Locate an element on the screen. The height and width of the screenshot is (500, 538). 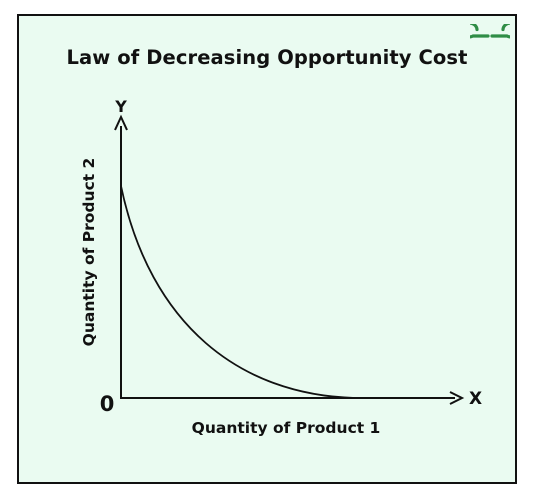
y-axis-arrow-icon is located at coordinates (121, 122).